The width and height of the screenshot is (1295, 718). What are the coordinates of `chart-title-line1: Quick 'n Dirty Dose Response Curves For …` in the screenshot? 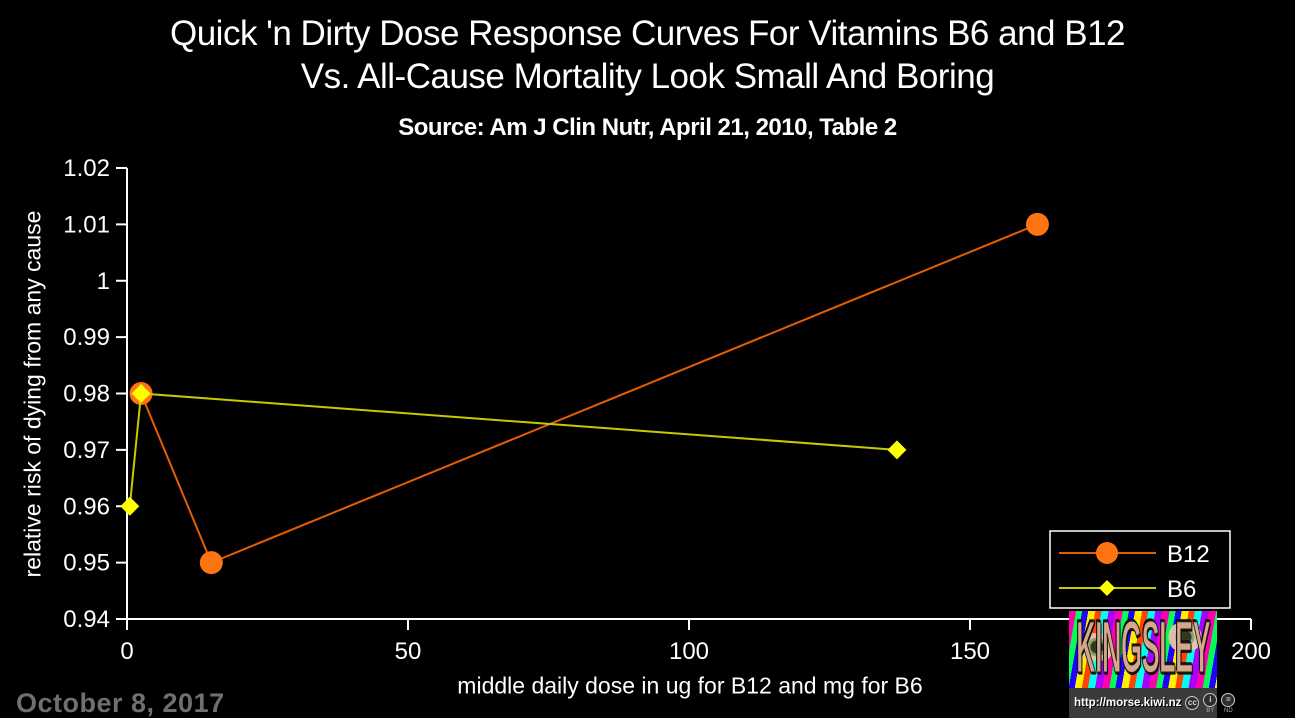 It's located at (647, 33).